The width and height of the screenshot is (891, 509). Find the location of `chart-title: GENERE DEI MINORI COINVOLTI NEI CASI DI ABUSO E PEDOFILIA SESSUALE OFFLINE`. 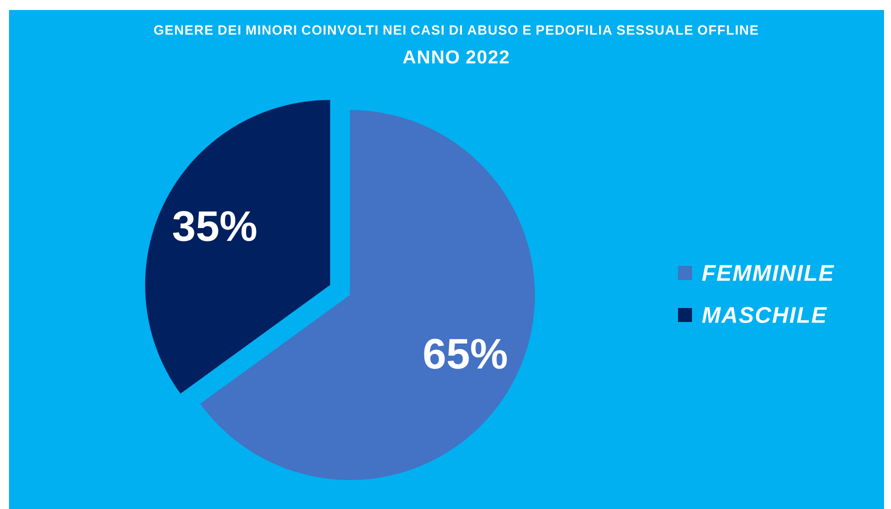

chart-title: GENERE DEI MINORI COINVOLTI NEI CASI DI ABUSO E PEDOFILIA SESSUALE OFFLINE is located at coordinates (456, 30).